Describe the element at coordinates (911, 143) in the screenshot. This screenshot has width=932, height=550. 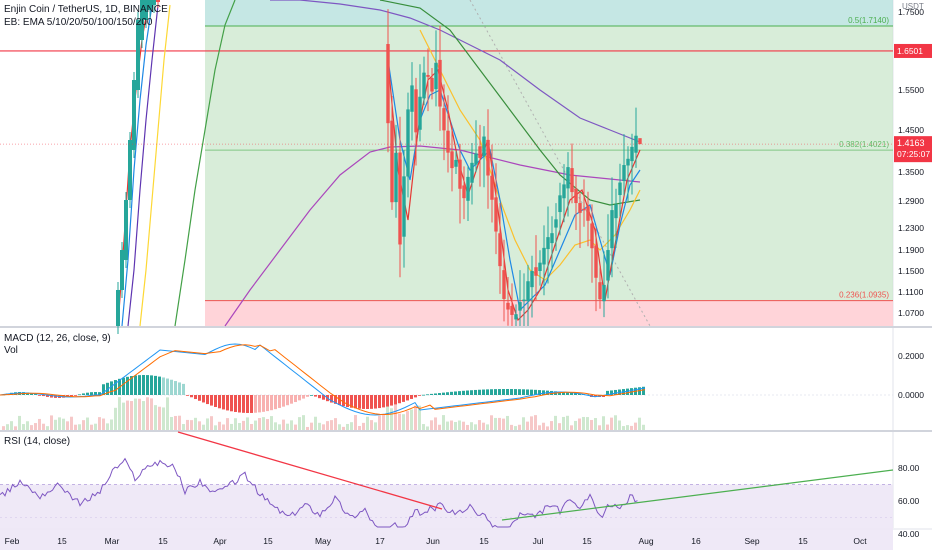
I see `last-price-tag-text: 1.4163` at that location.